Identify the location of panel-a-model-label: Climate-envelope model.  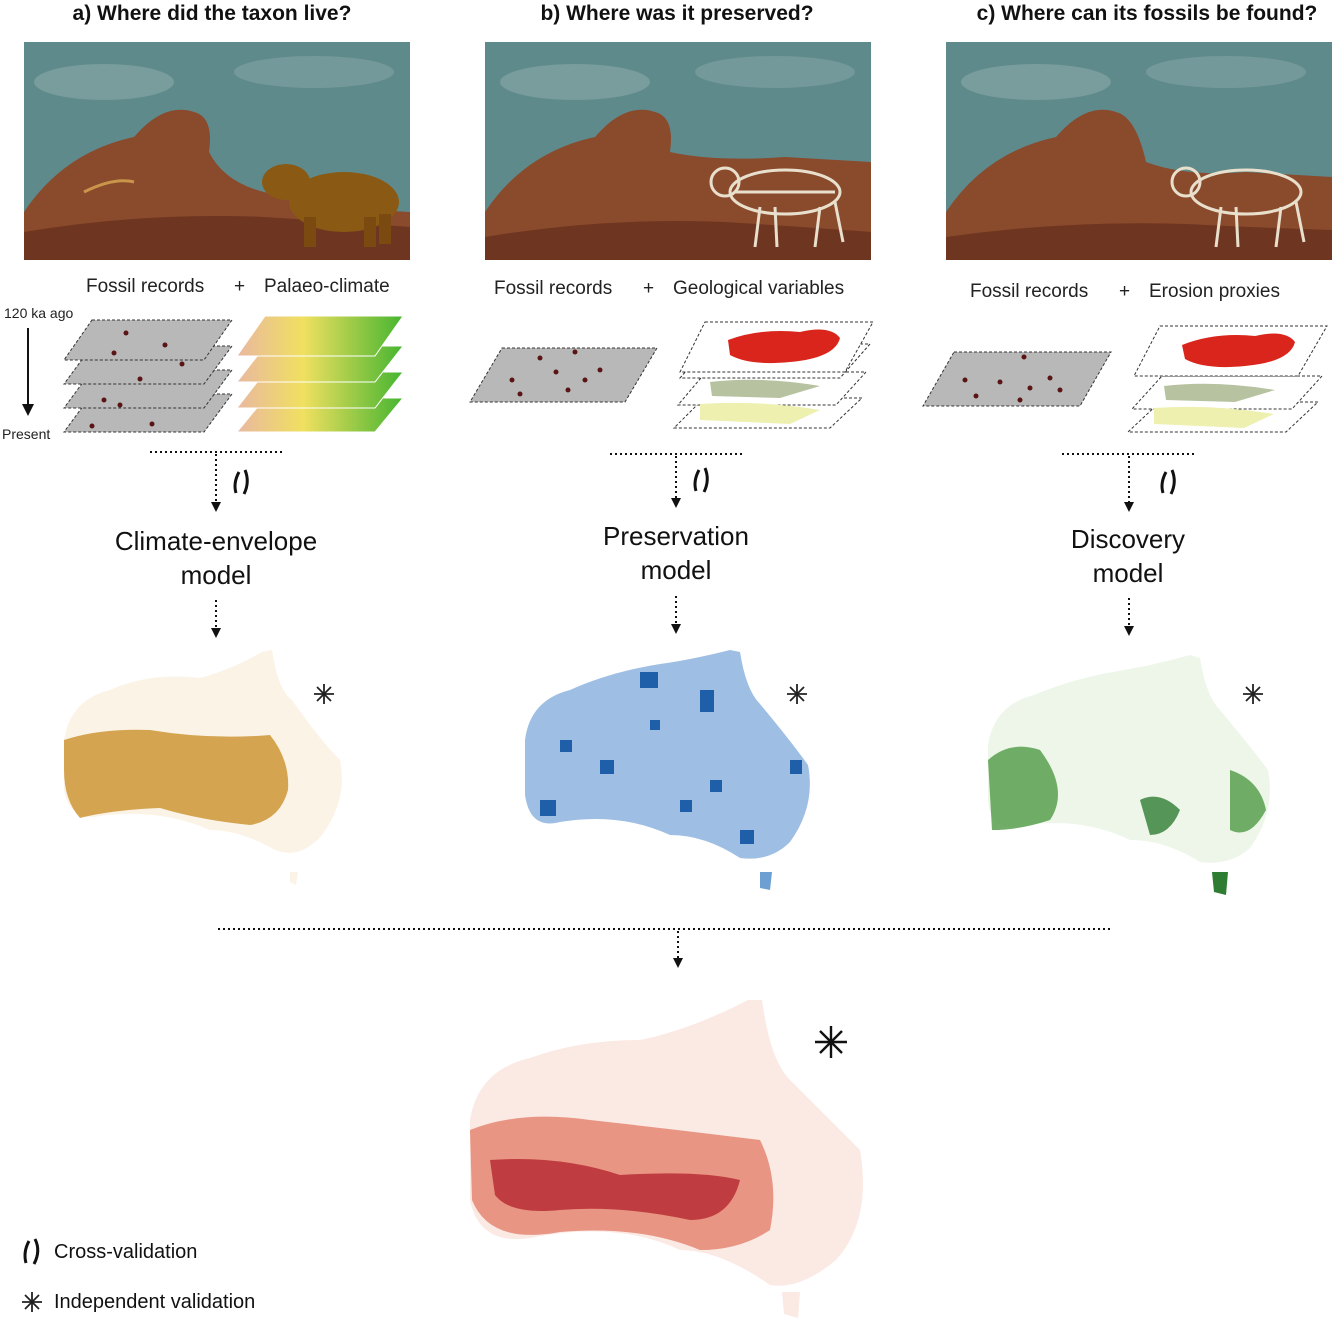
(216, 558).